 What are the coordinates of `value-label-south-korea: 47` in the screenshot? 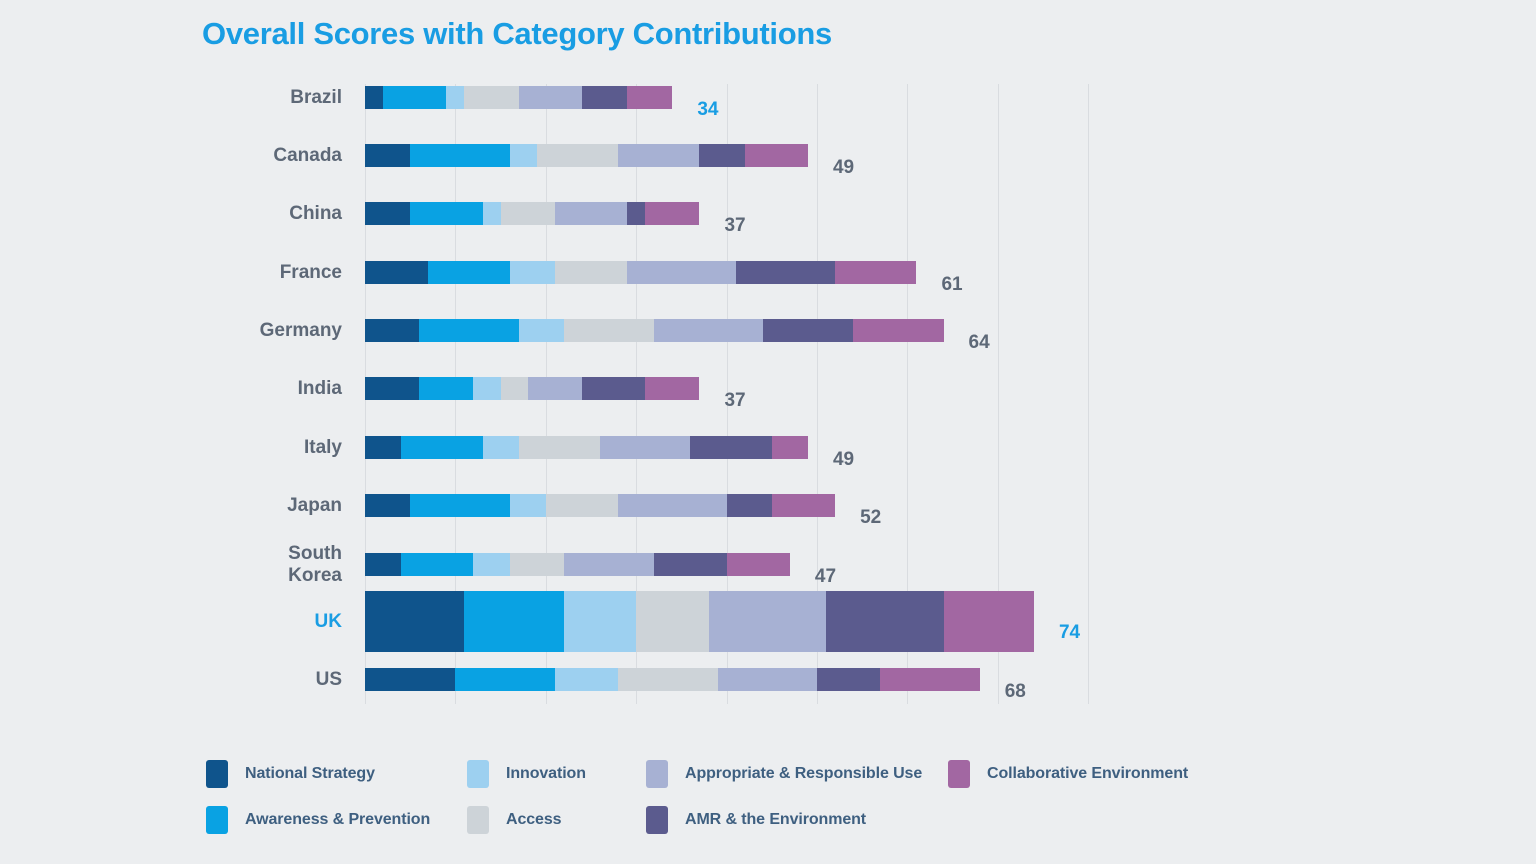 It's located at (825, 576).